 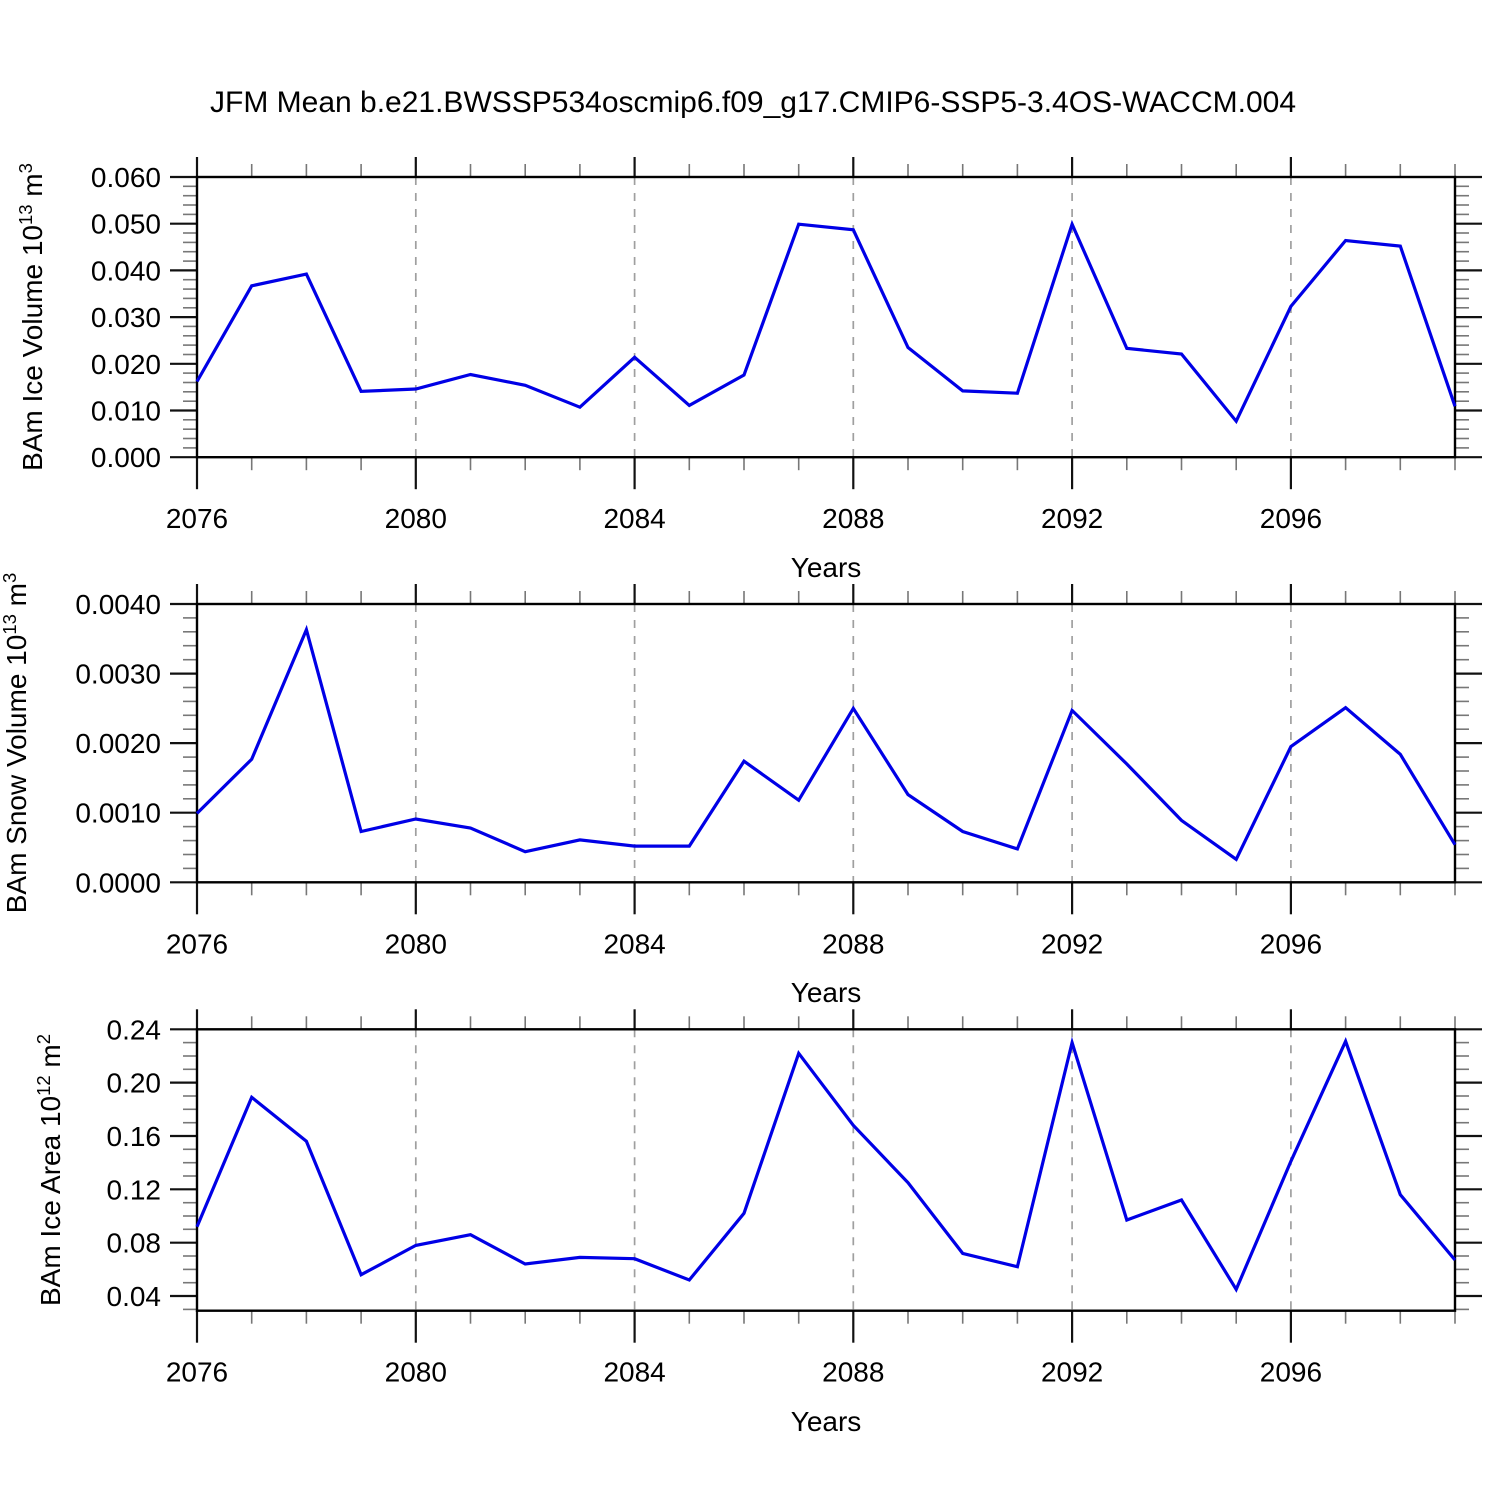 What do you see at coordinates (126, 270) in the screenshot?
I see `svg-text: 0.040` at bounding box center [126, 270].